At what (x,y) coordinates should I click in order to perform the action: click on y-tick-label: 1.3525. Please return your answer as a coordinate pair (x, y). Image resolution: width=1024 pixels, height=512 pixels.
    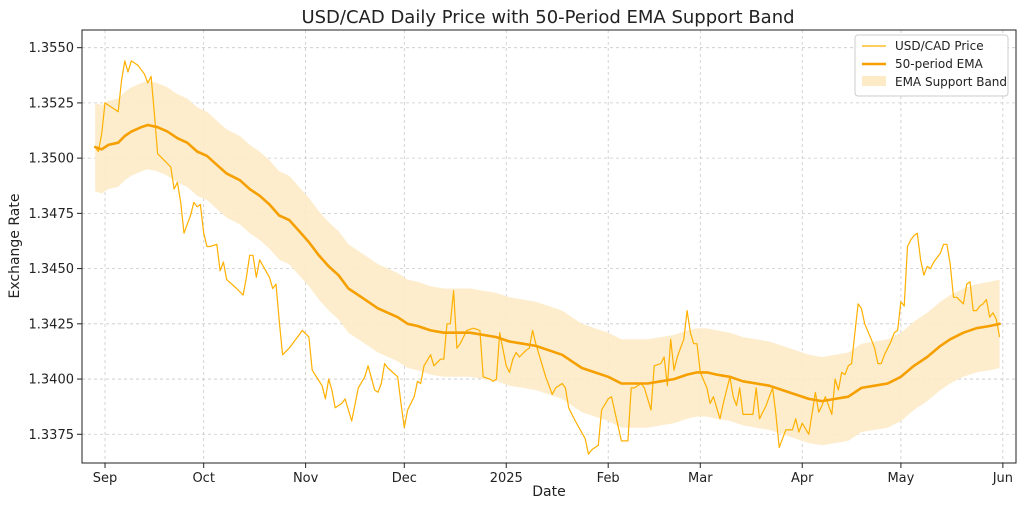
    Looking at the image, I should click on (52, 103).